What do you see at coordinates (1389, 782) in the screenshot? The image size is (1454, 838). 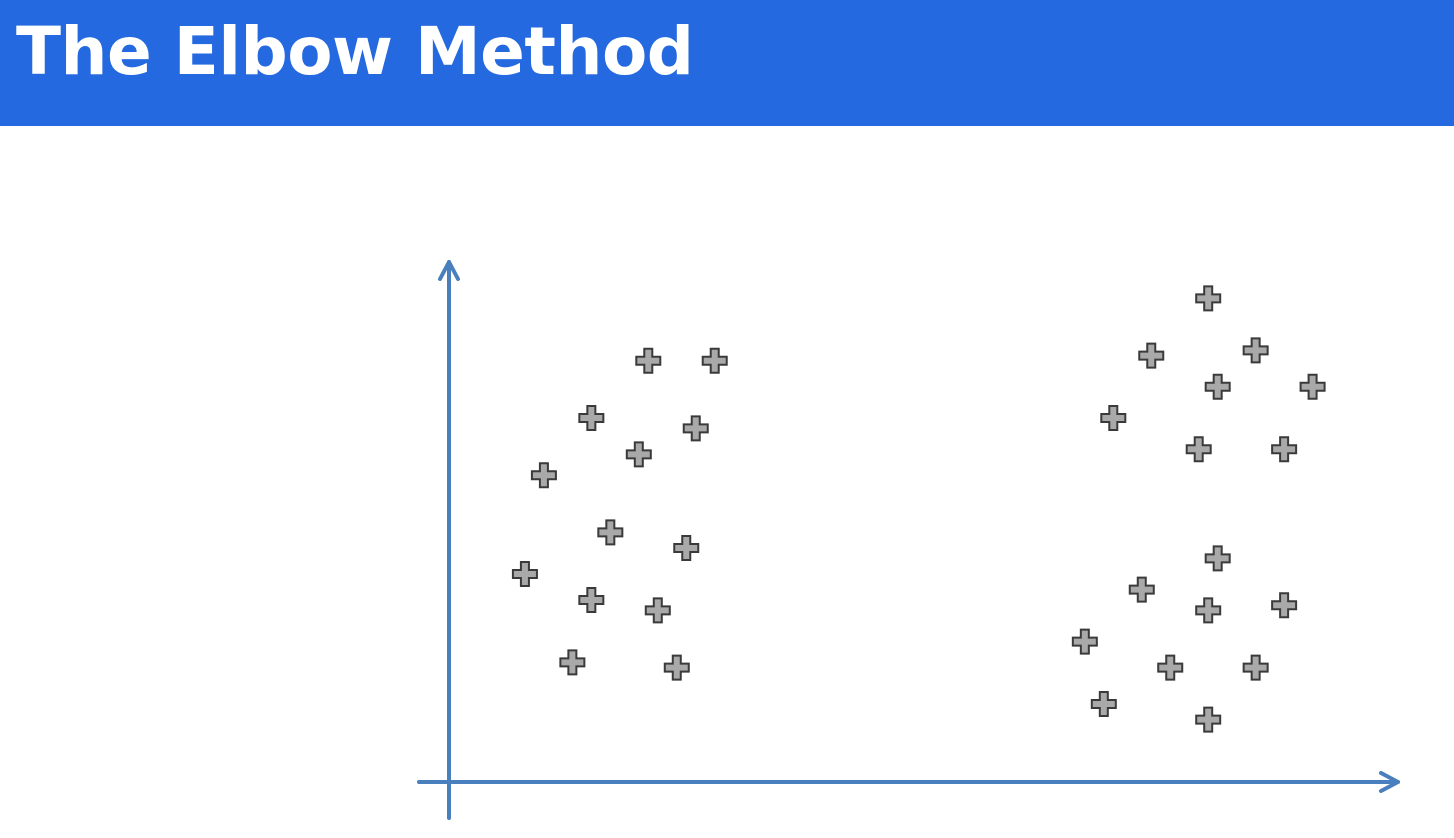 I see `x-axis-arrow-icon` at bounding box center [1389, 782].